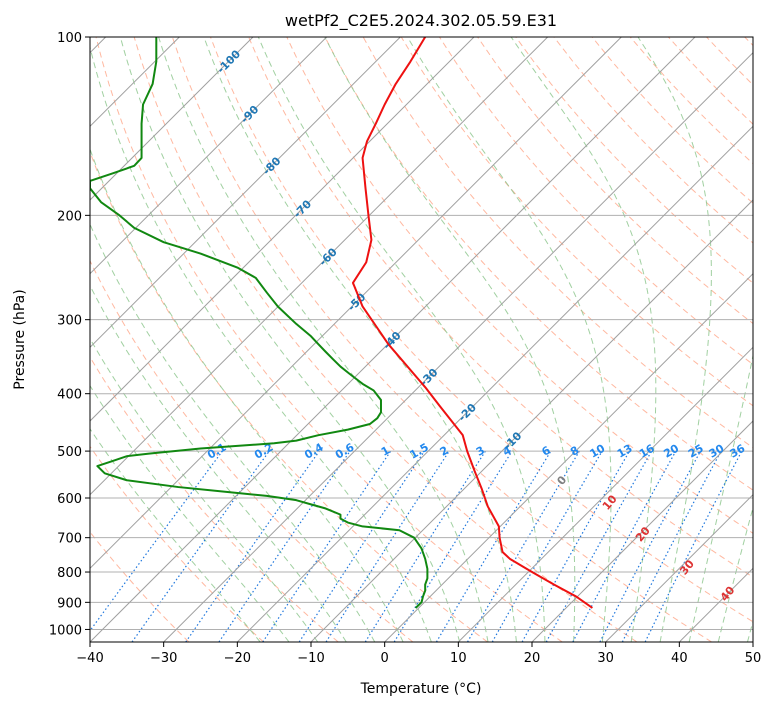 The height and width of the screenshot is (708, 775). I want to click on x-tick-label: −40, so click(89, 658).